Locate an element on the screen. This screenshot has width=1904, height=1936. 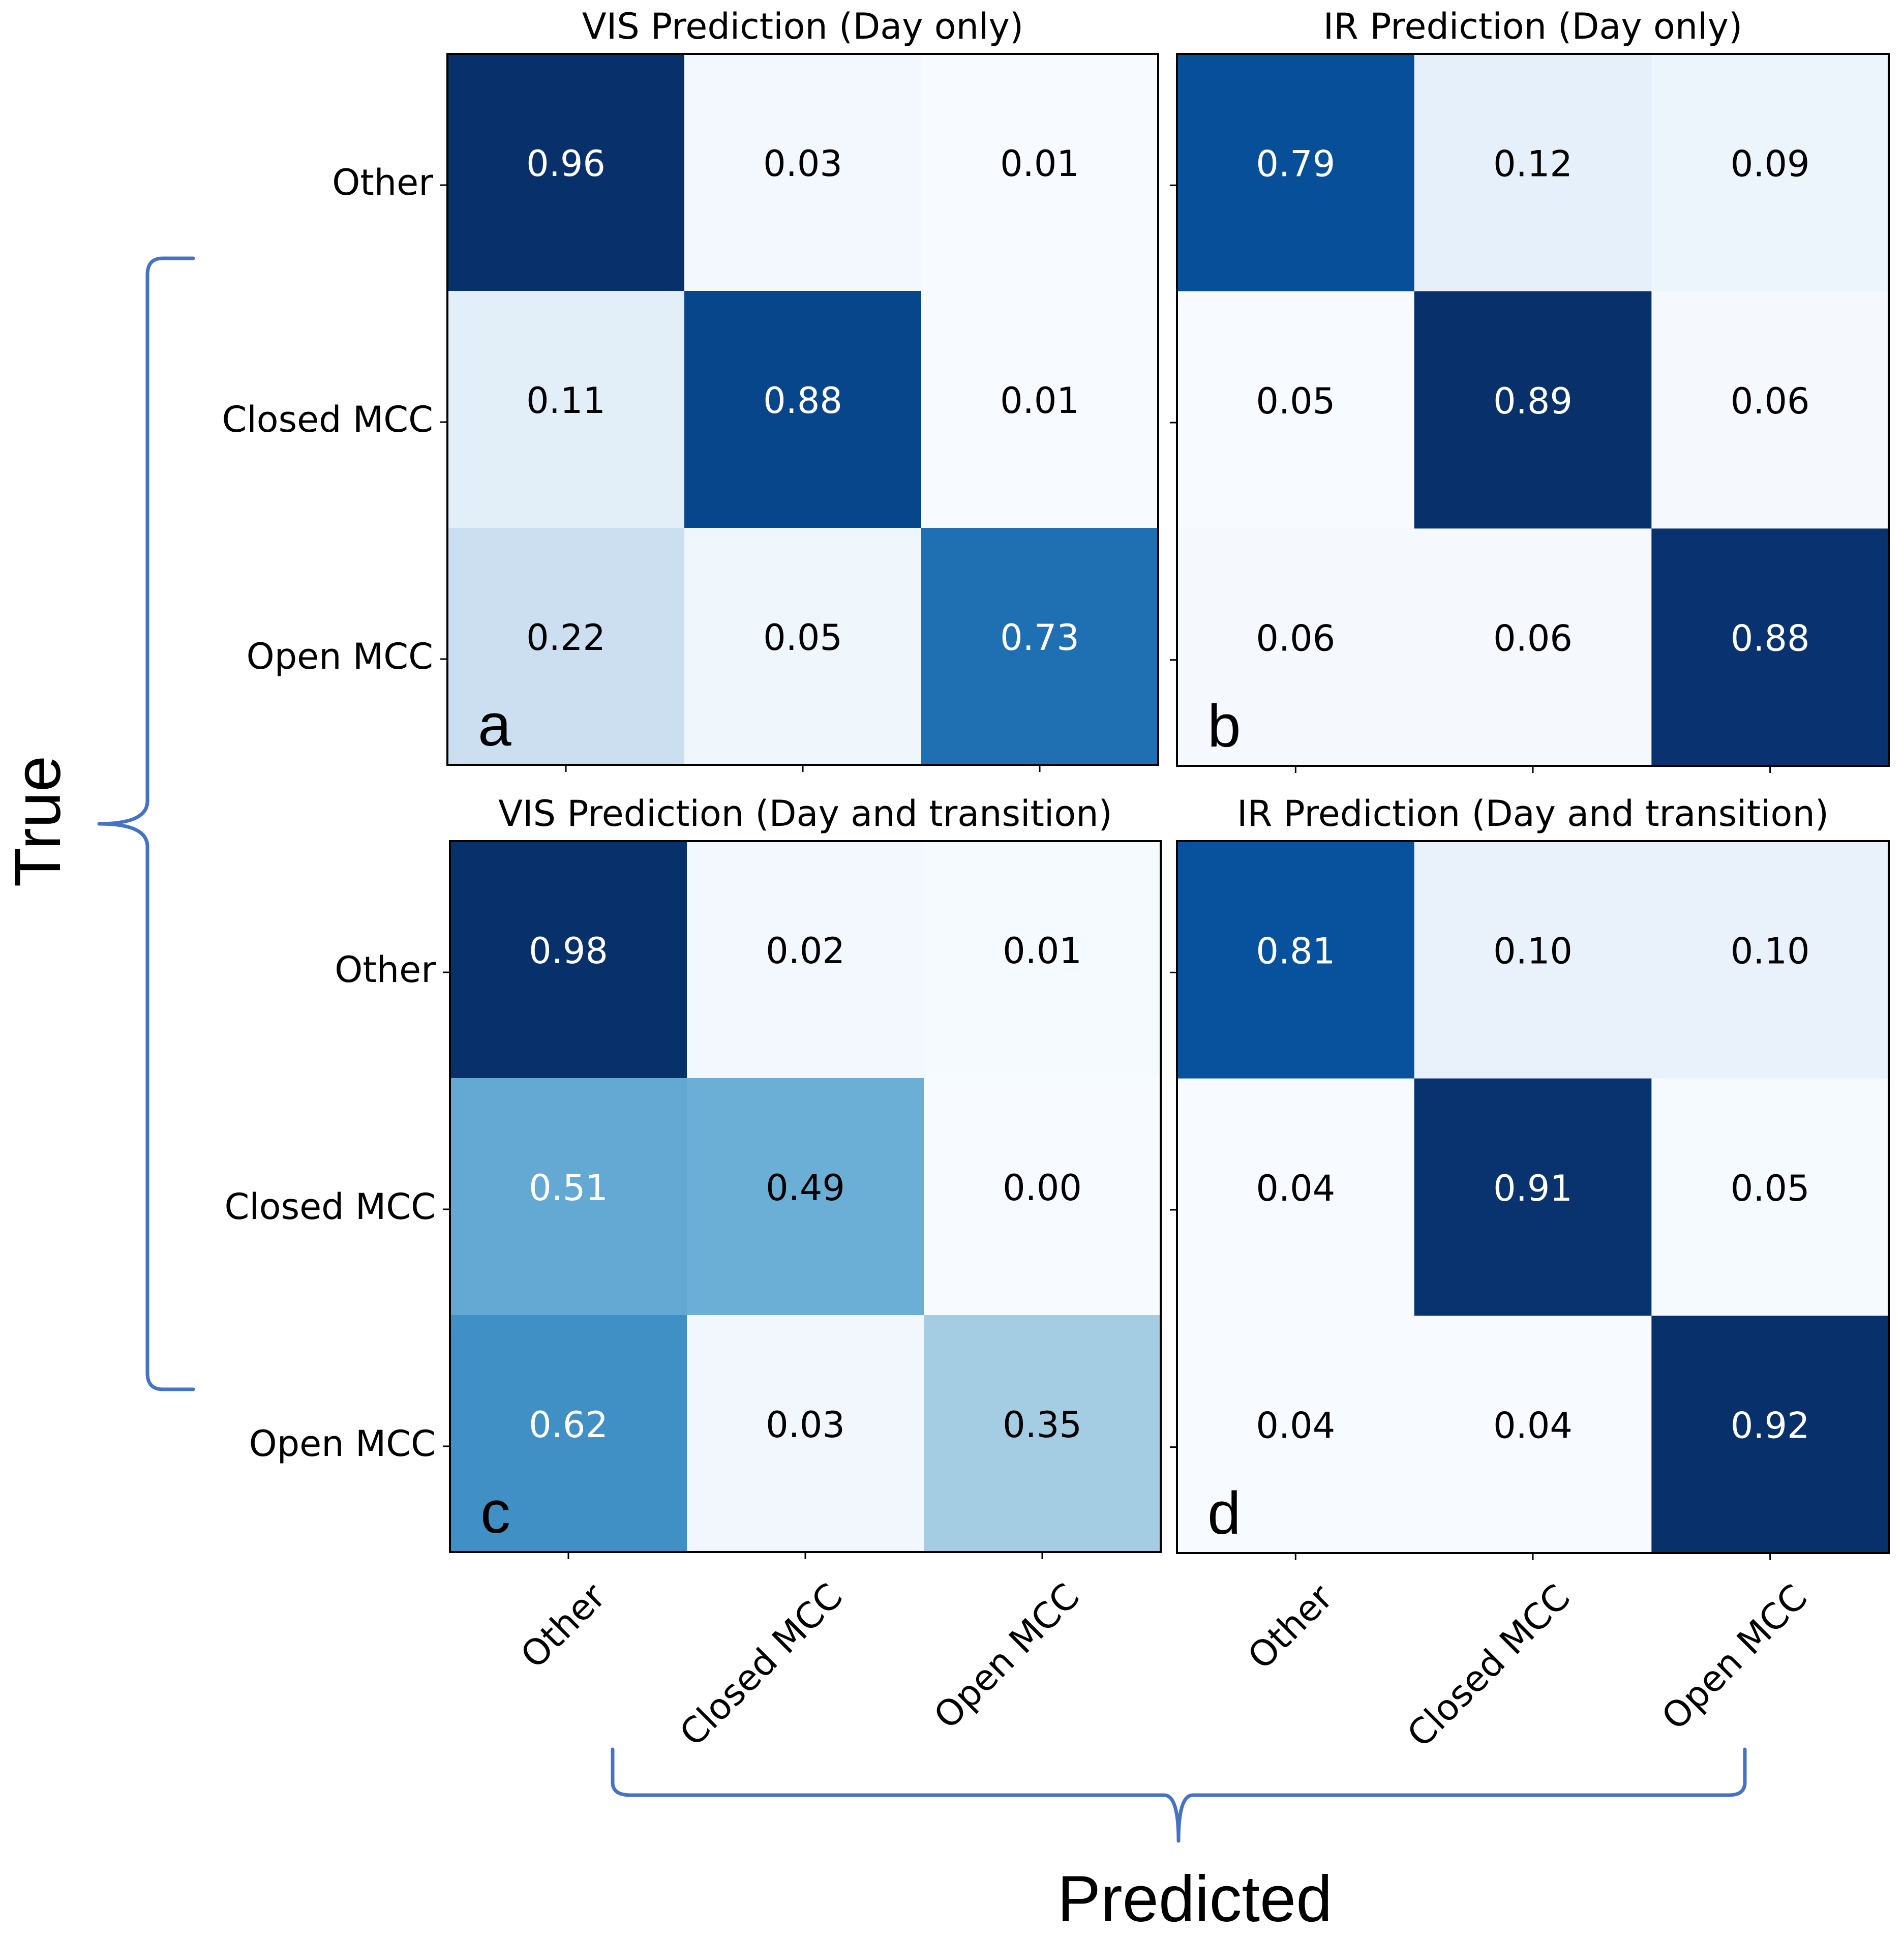
cell-value-label: 0.73 is located at coordinates (1039, 638).